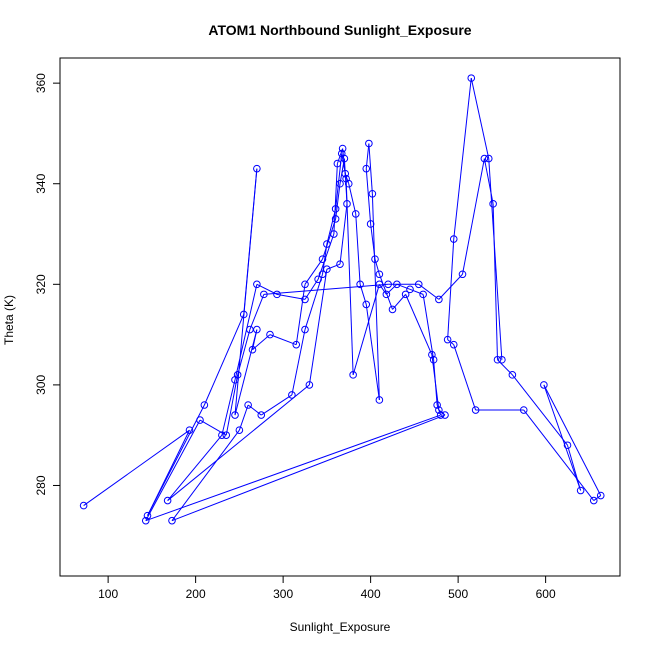 This screenshot has width=650, height=650. Describe the element at coordinates (41, 385) in the screenshot. I see `y-tick-label: 300` at that location.